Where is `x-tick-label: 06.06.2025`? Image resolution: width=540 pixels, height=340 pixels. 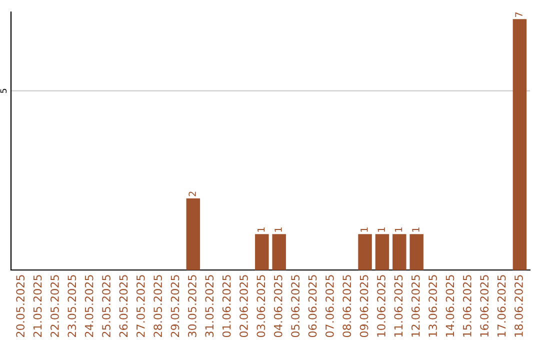
x-tick-label: 06.06.2025 is located at coordinates (312, 306).